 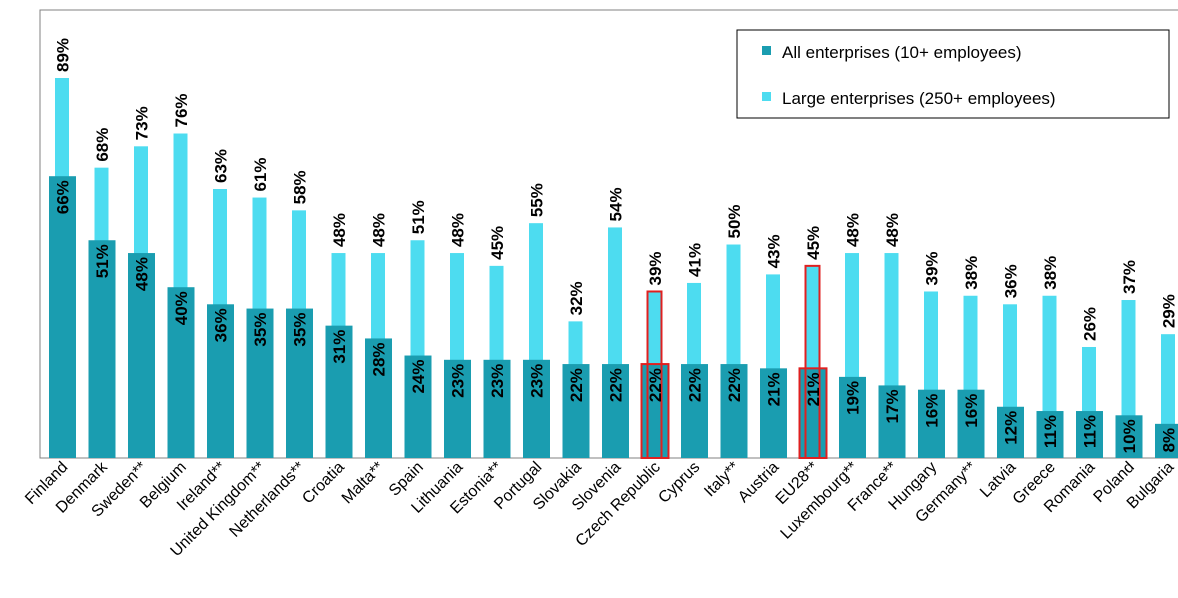 I want to click on data-label-all-croatia: 31%, so click(x=339, y=347).